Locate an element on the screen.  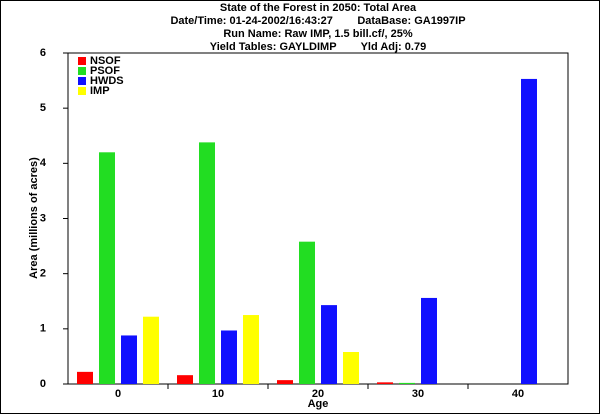
y-tick-label: 6 is located at coordinates (43, 53).